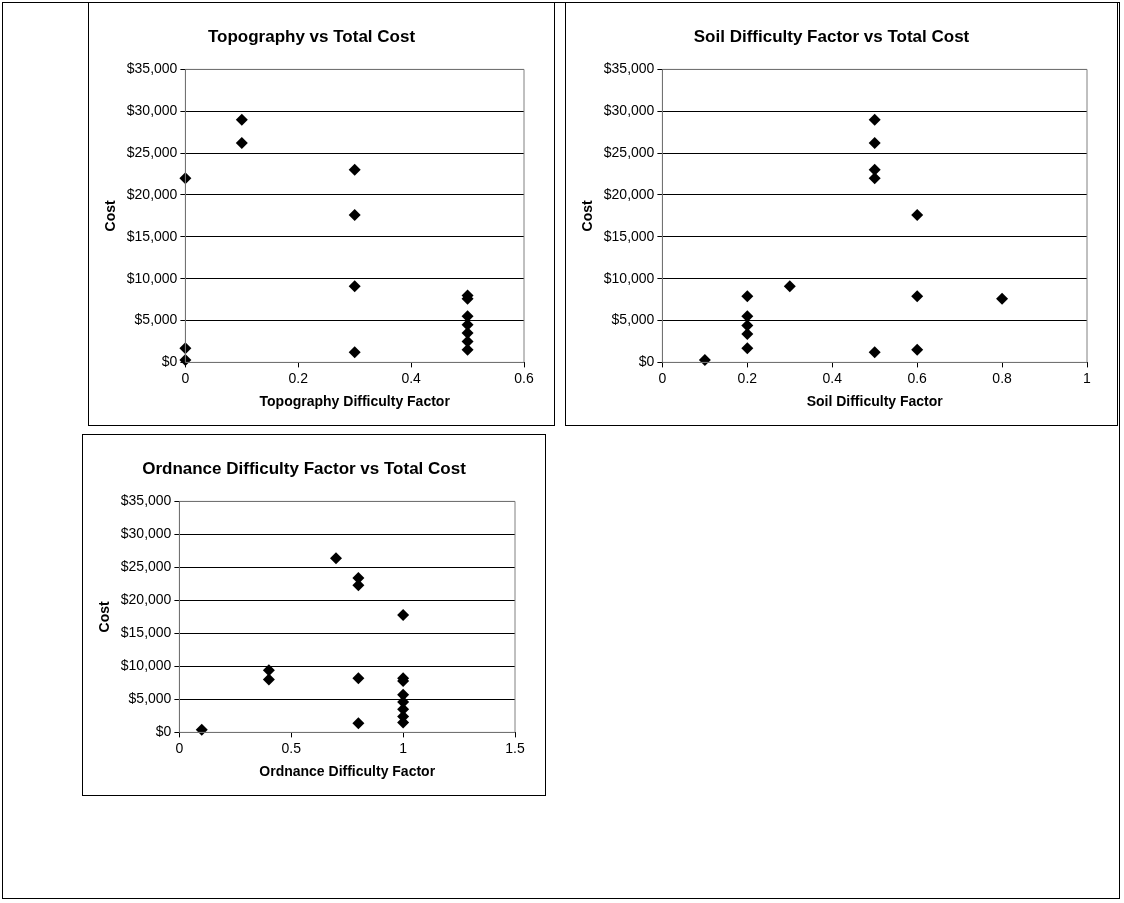 The width and height of the screenshot is (1124, 903). Describe the element at coordinates (831, 36) in the screenshot. I see `chart-title: Soil Difficulty Factor vs Total Cost` at that location.